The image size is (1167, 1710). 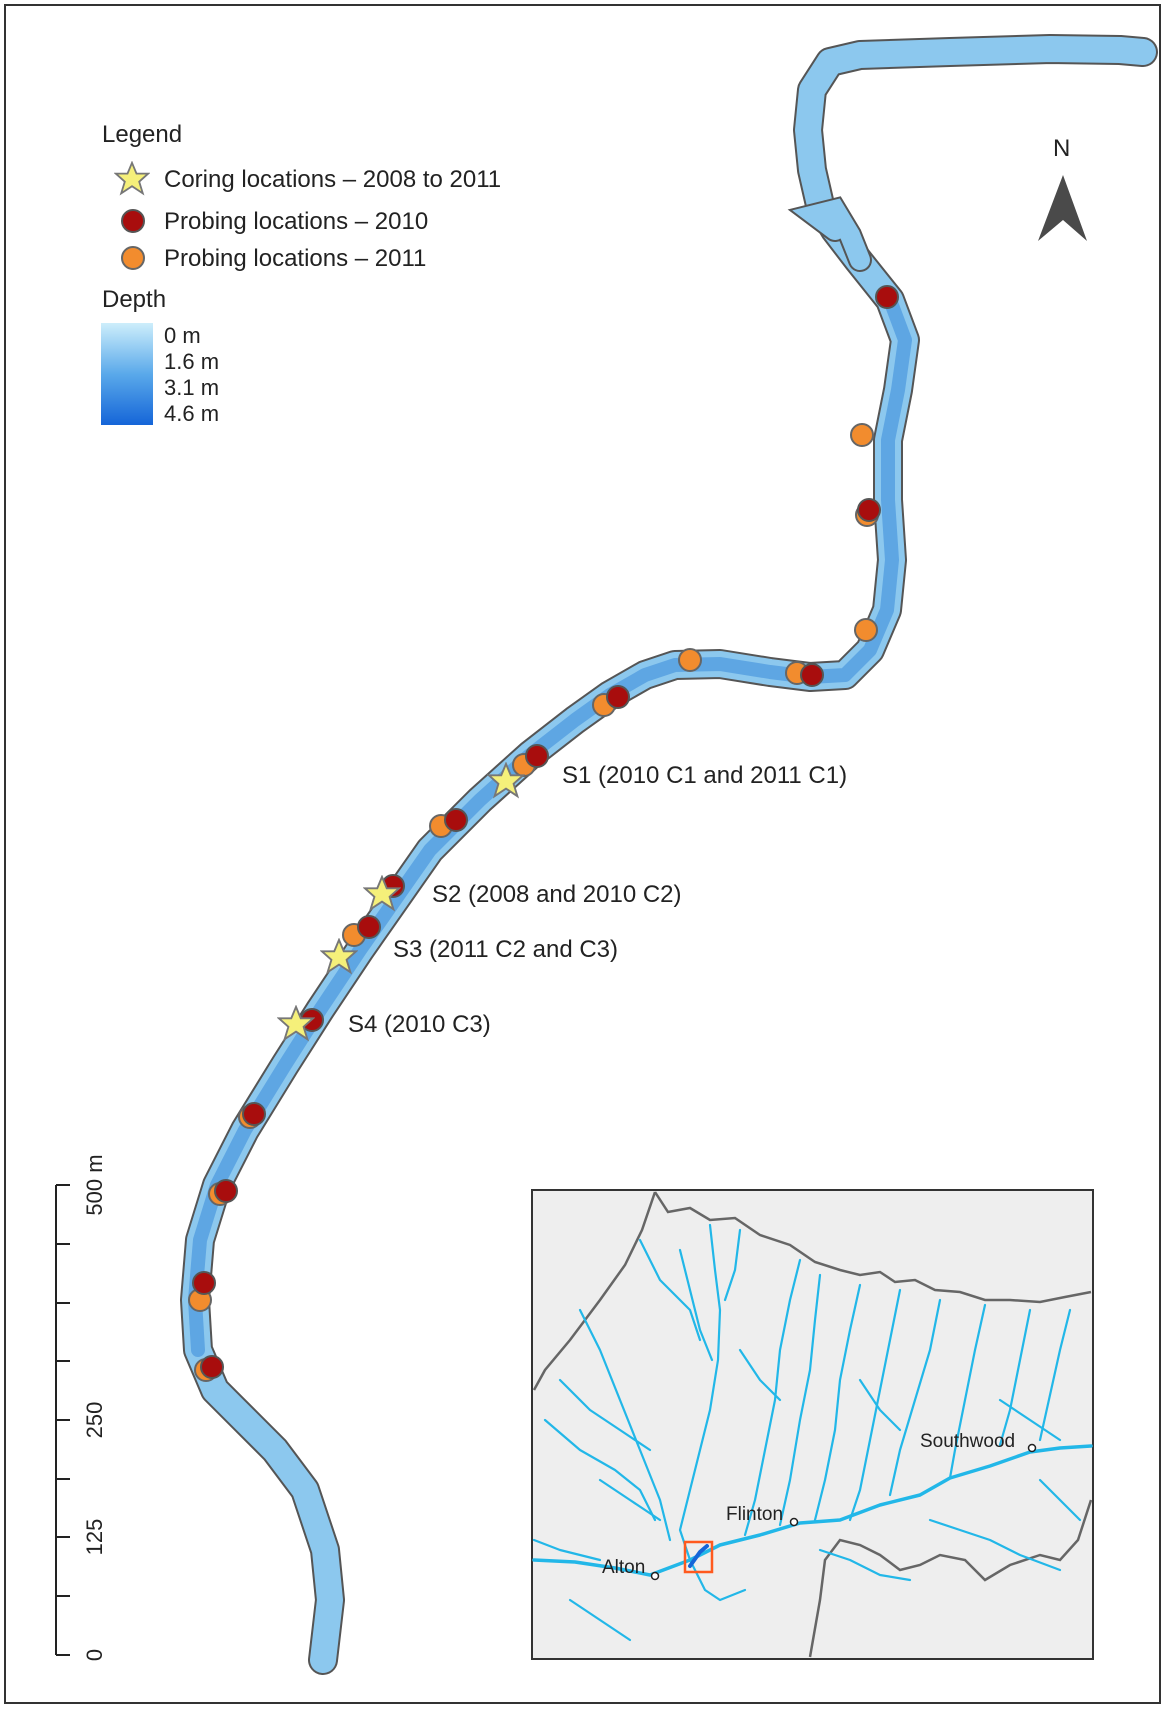 What do you see at coordinates (94, 1184) in the screenshot?
I see `scale-tick-500: 500 m` at bounding box center [94, 1184].